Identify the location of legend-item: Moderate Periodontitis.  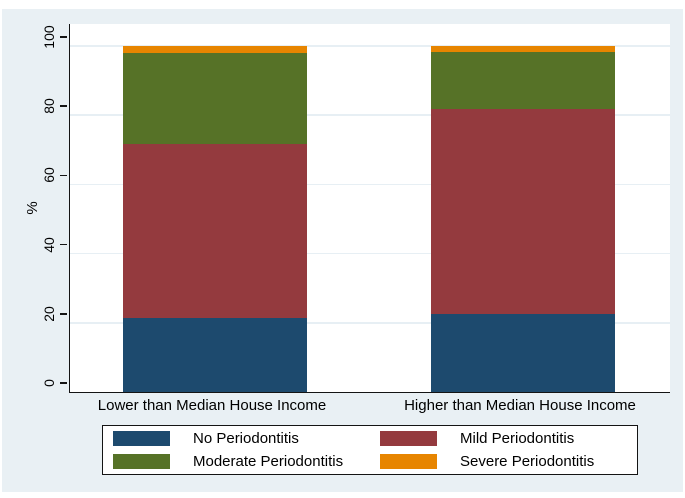
(246, 461).